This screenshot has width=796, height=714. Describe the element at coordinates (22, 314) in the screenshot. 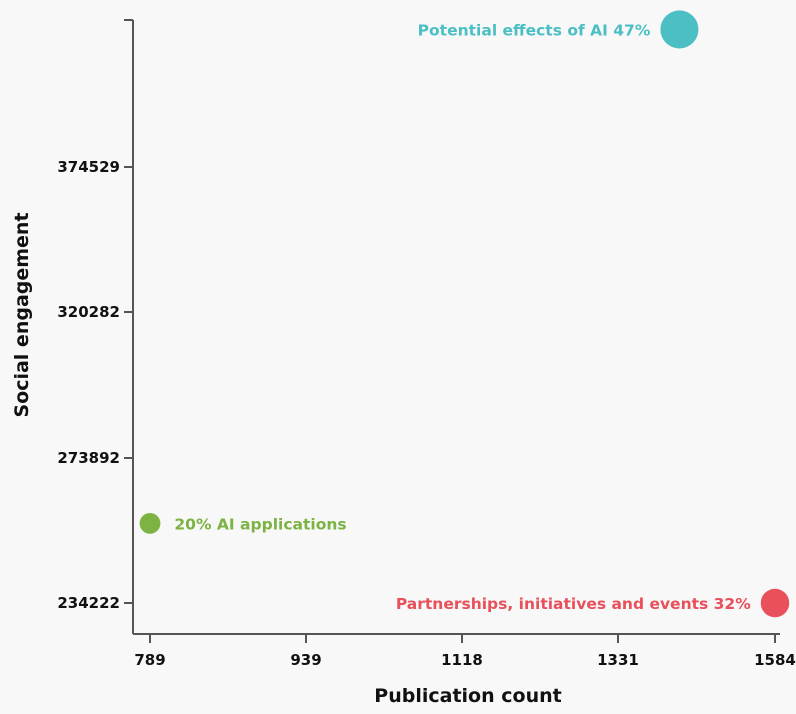

I see `y-axis-title: Social engagement` at that location.